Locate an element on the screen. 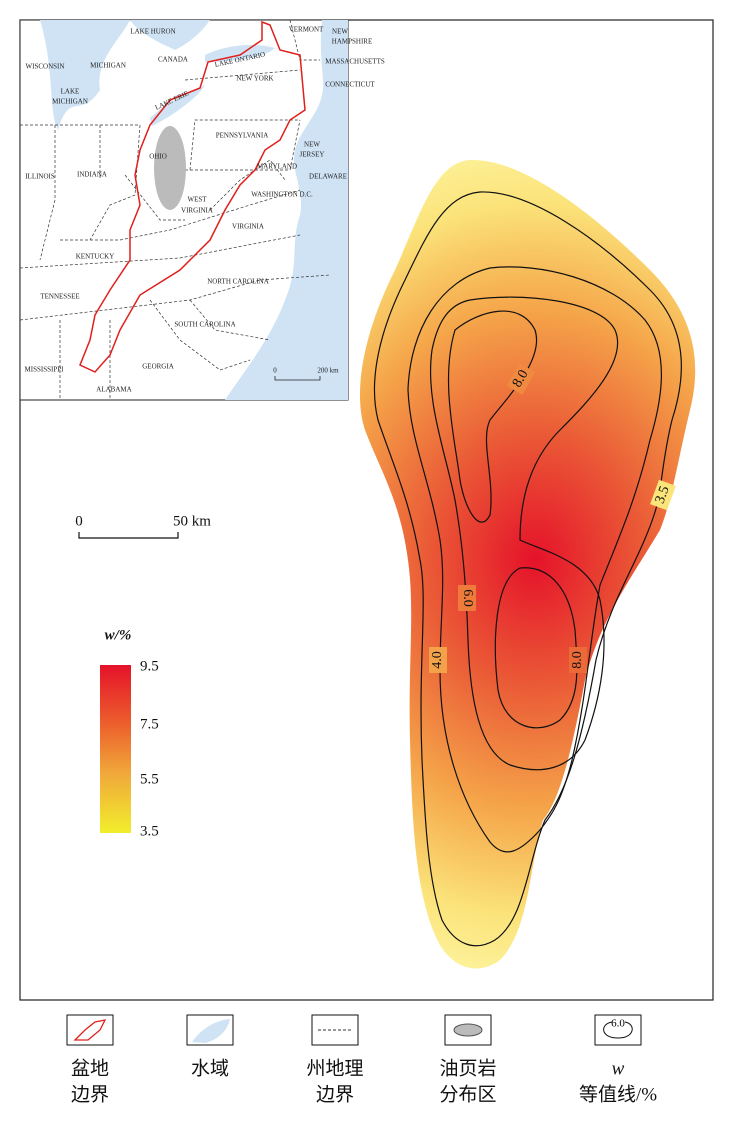 This screenshot has height=1131, width=738. state-label: HAMPSHIRE is located at coordinates (352, 42).